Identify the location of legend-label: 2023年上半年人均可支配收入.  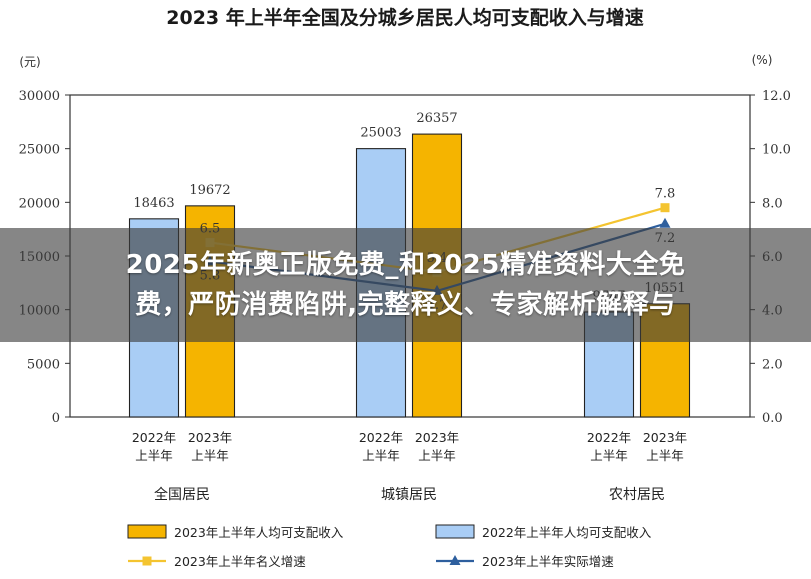
(259, 532).